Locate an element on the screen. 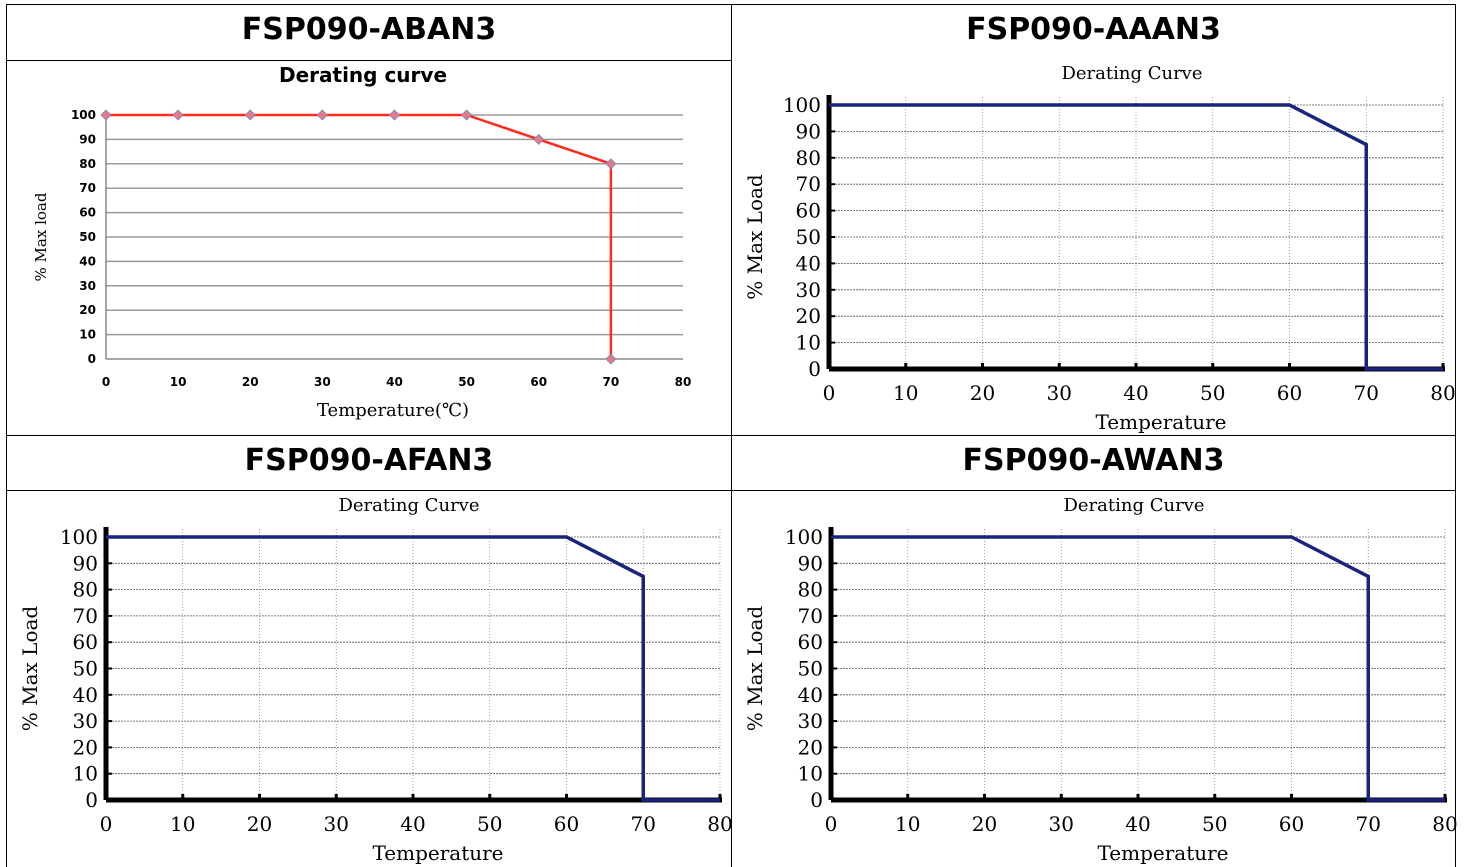 This screenshot has height=867, width=1470. header-cell-aaan3 is located at coordinates (1093, 32).